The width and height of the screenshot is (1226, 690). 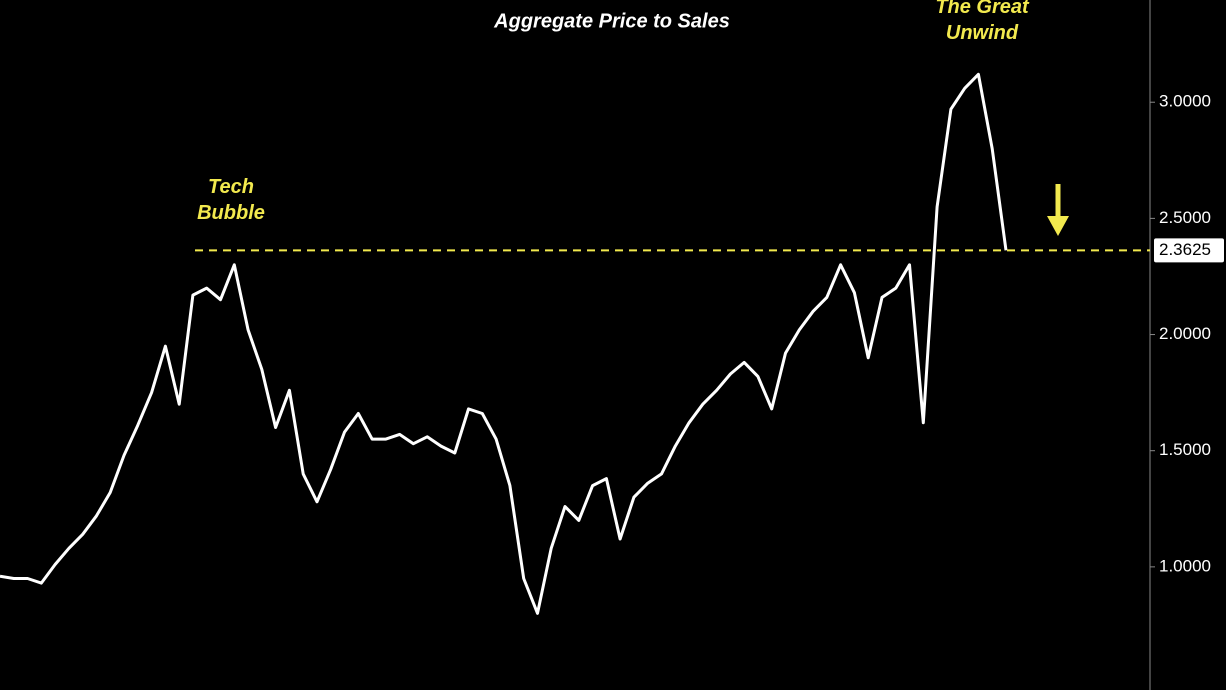 What do you see at coordinates (1185, 565) in the screenshot?
I see `y-tick-label: 1.0000` at bounding box center [1185, 565].